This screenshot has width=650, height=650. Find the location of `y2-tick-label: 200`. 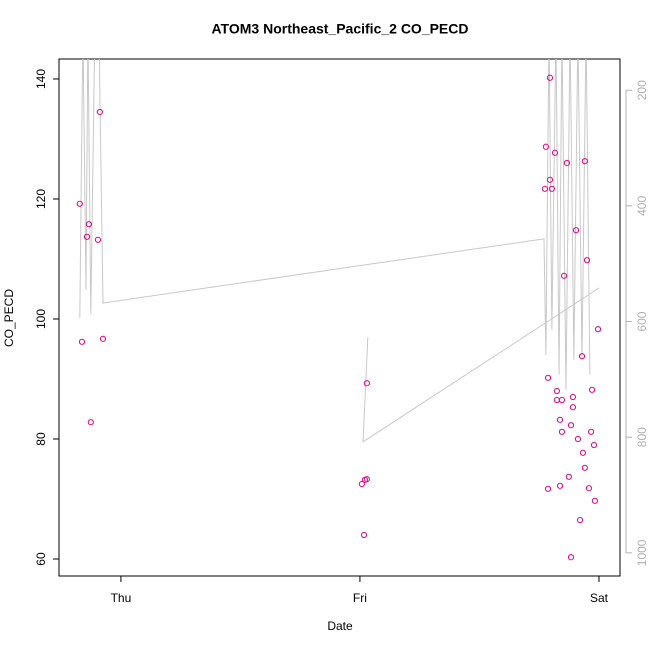

y2-tick-label: 200 is located at coordinates (642, 90).